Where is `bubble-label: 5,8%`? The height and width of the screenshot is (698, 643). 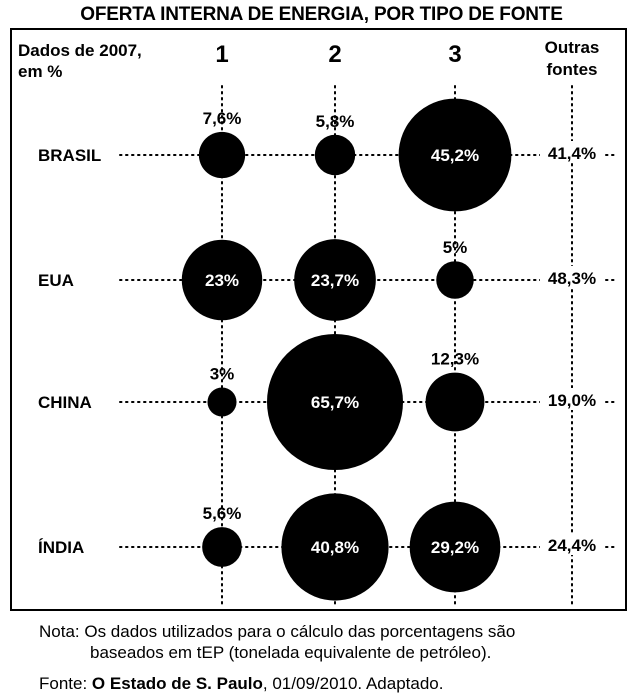 bubble-label: 5,8% is located at coordinates (335, 121).